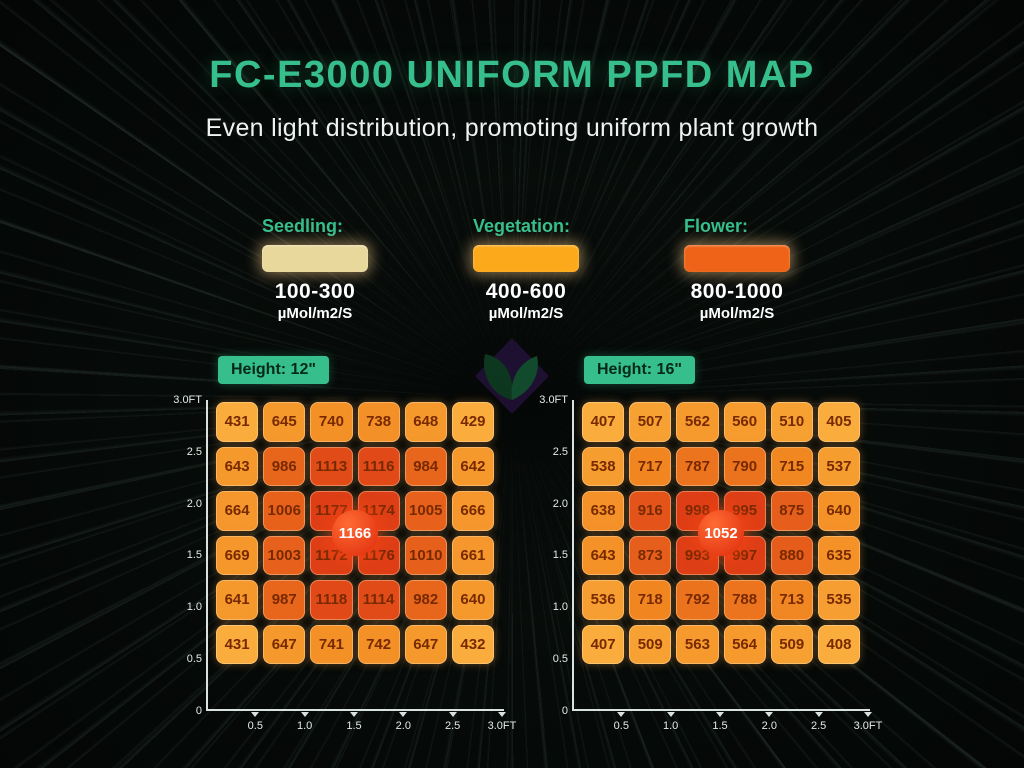 This screenshot has width=1024, height=768. I want to click on legend-item-seedling: Seedling: 100-300 µMol/m2/S, so click(315, 269).